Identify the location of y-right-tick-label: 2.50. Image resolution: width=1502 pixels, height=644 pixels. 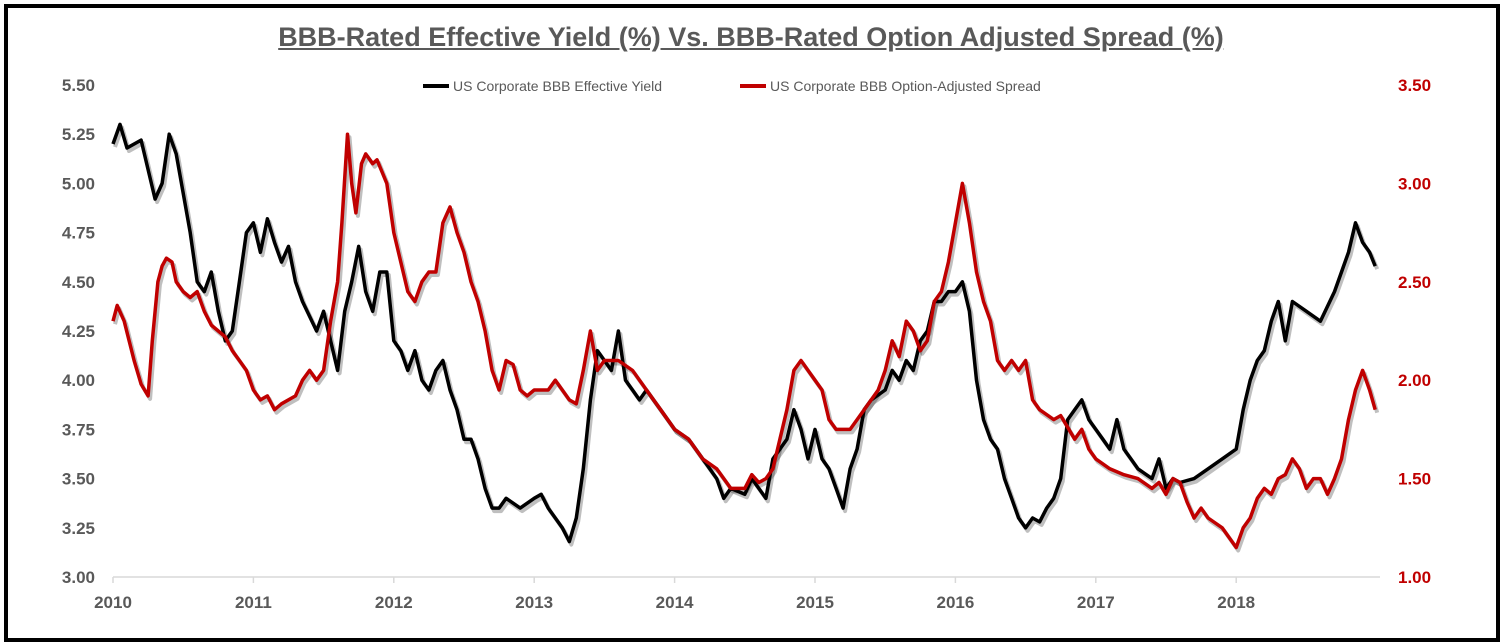
(1414, 282).